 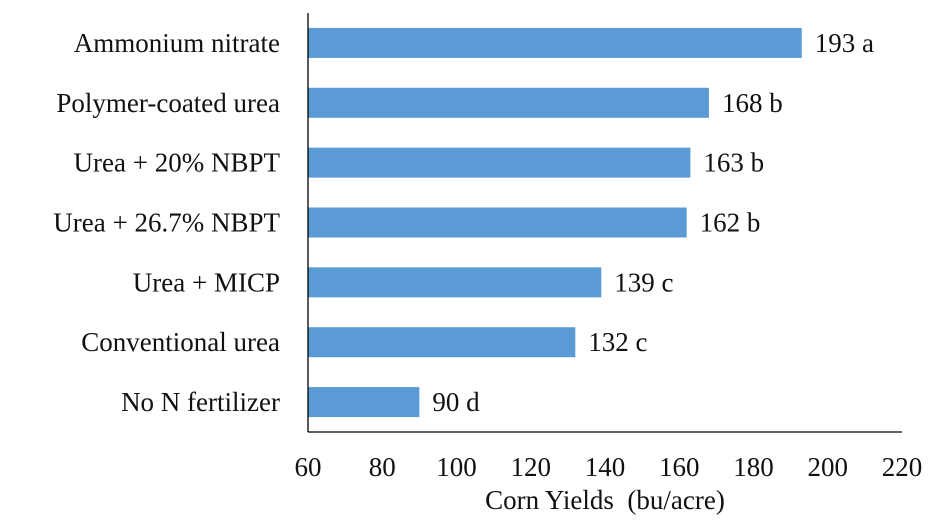 I want to click on category-label: Conventional urea, so click(x=180, y=342).